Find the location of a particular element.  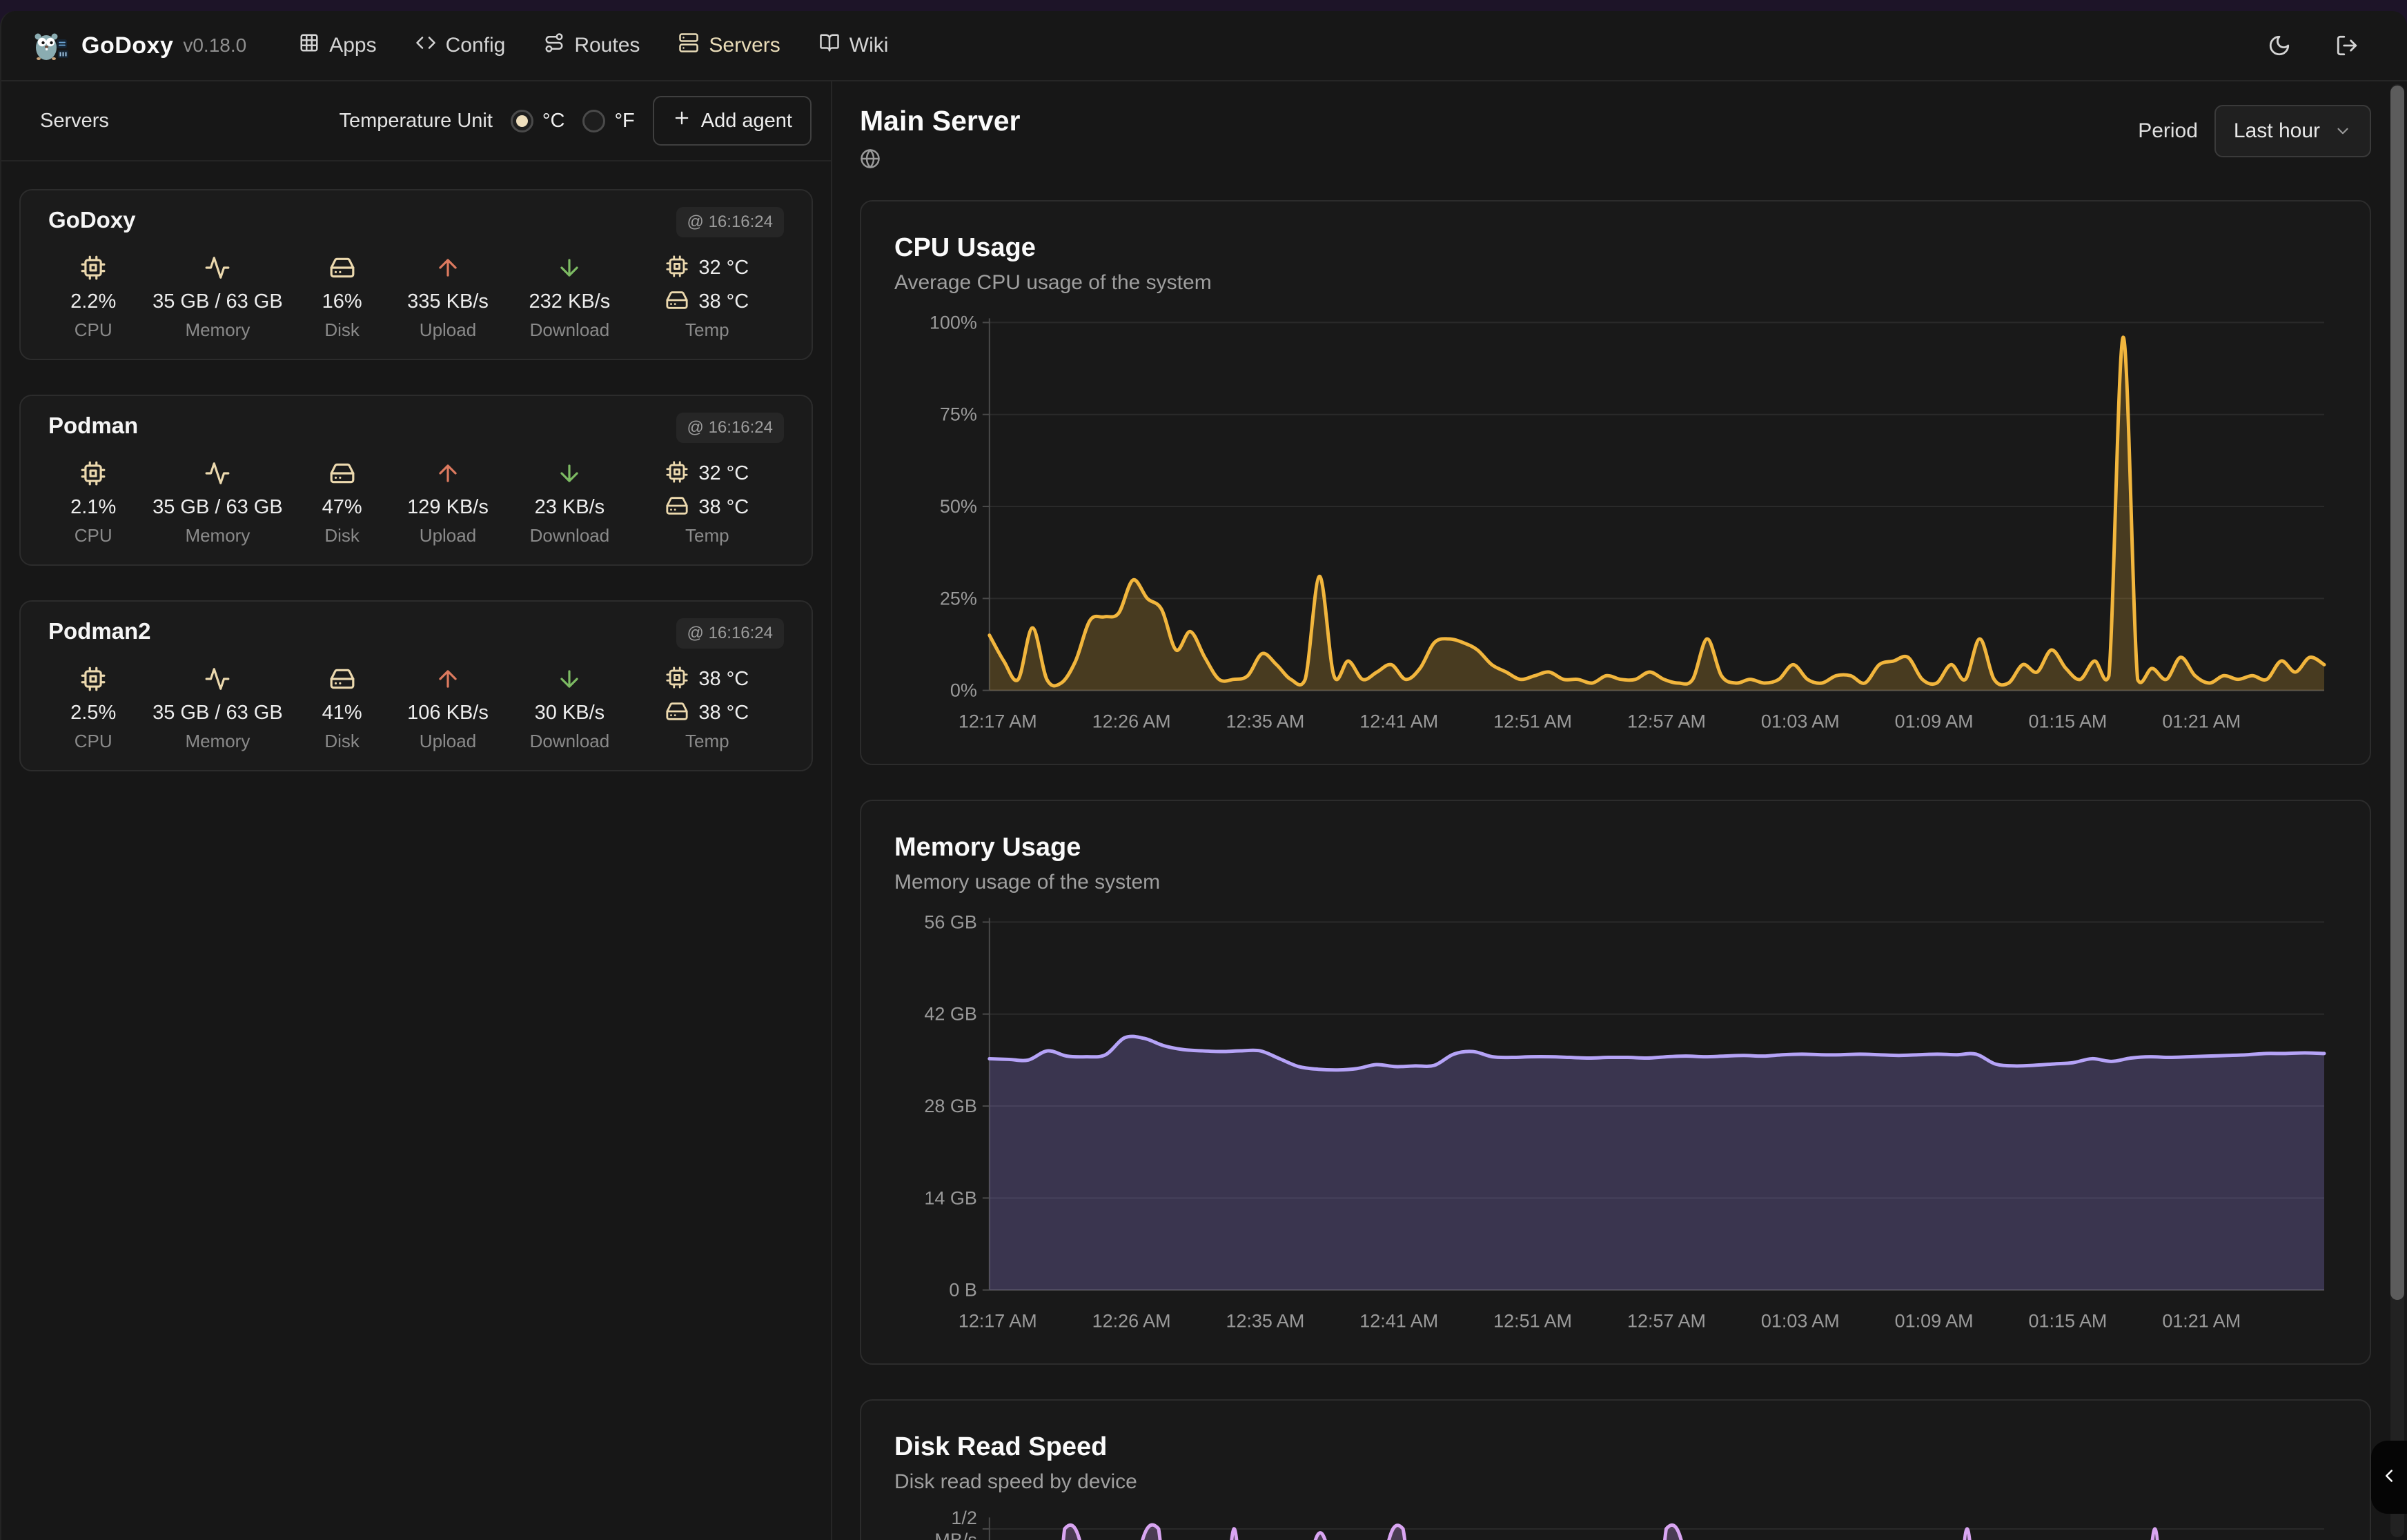

server-stats: 2.1% CPU 35 GB / 63 GB Memory 47% Disk is located at coordinates (416, 500).